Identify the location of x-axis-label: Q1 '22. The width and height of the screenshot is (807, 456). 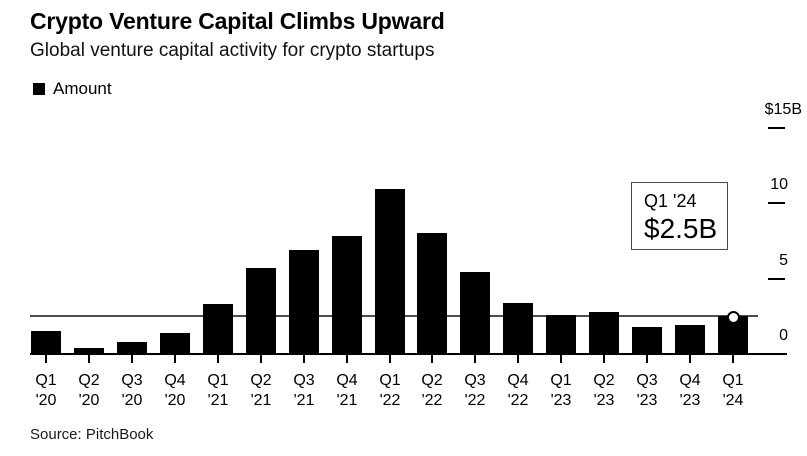
(390, 390).